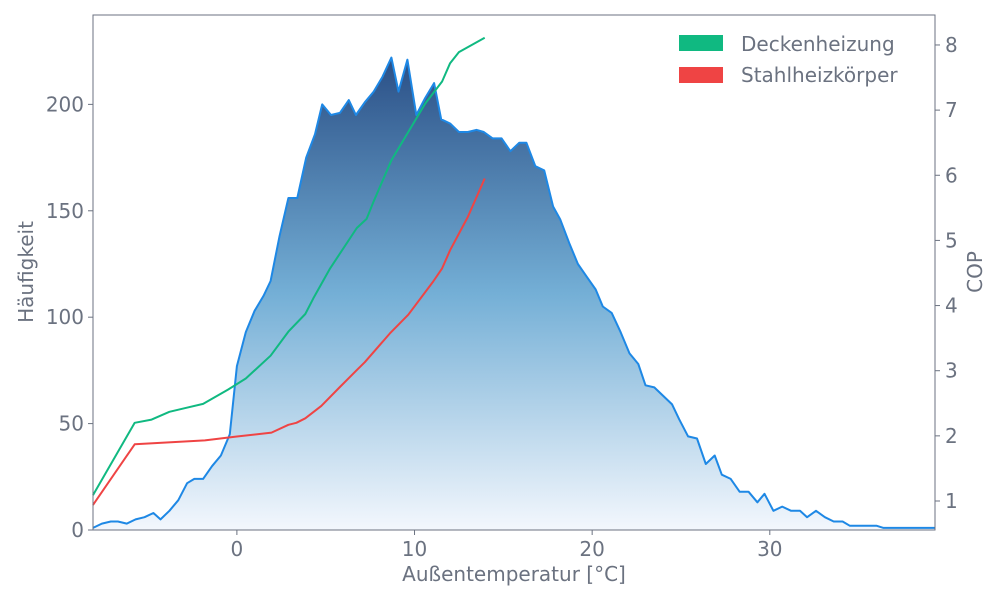 This screenshot has height=604, width=1000. What do you see at coordinates (237, 549) in the screenshot?
I see `x-tick-label: 0` at bounding box center [237, 549].